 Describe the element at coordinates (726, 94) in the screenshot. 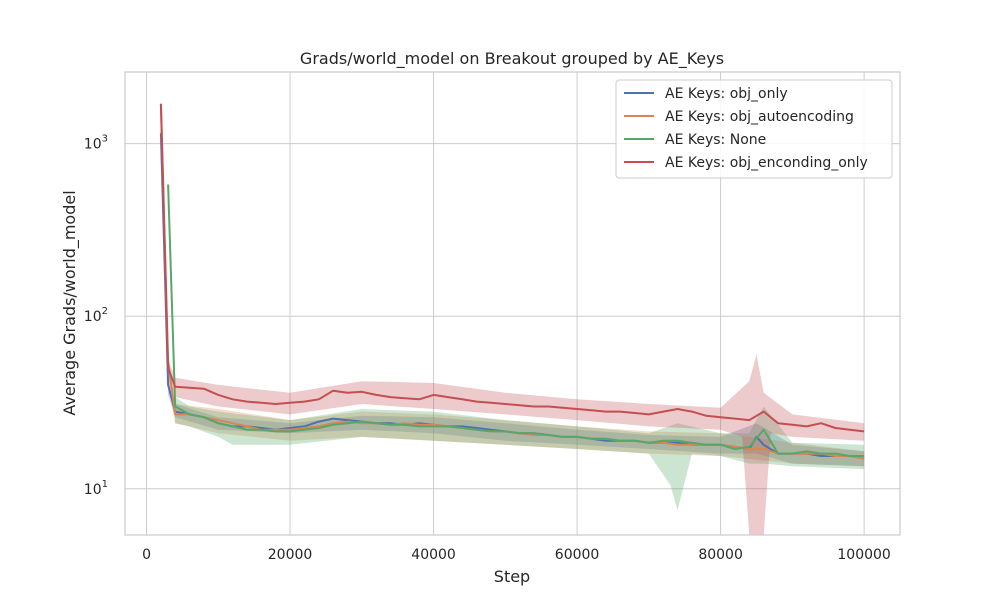

I see `legend-label: AE Keys: obj_only` at that location.